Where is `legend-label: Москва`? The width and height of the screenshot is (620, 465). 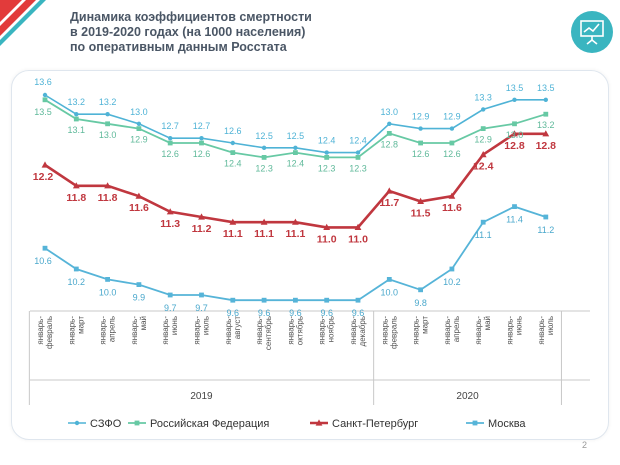 legend-label: Москва is located at coordinates (507, 424).